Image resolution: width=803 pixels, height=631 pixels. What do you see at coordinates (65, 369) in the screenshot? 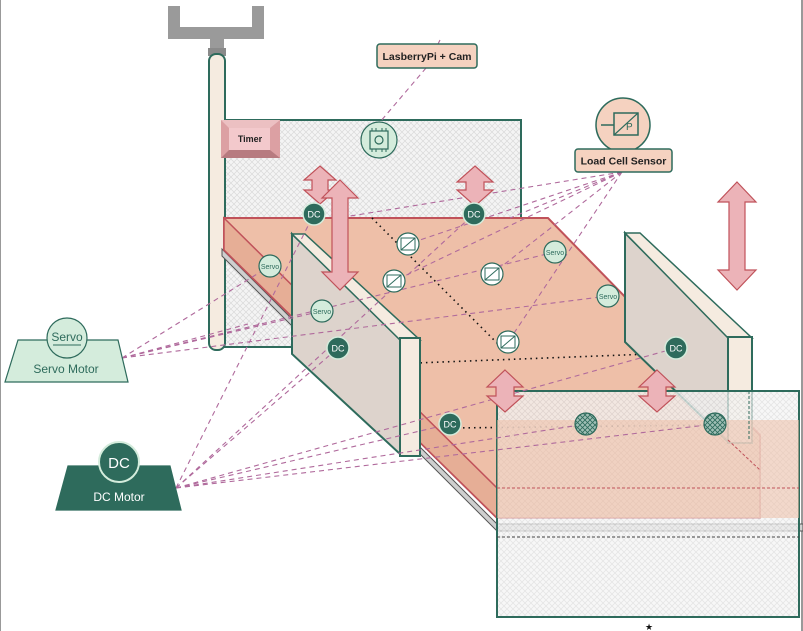
I see `svg-text: Servo Motor` at bounding box center [65, 369].